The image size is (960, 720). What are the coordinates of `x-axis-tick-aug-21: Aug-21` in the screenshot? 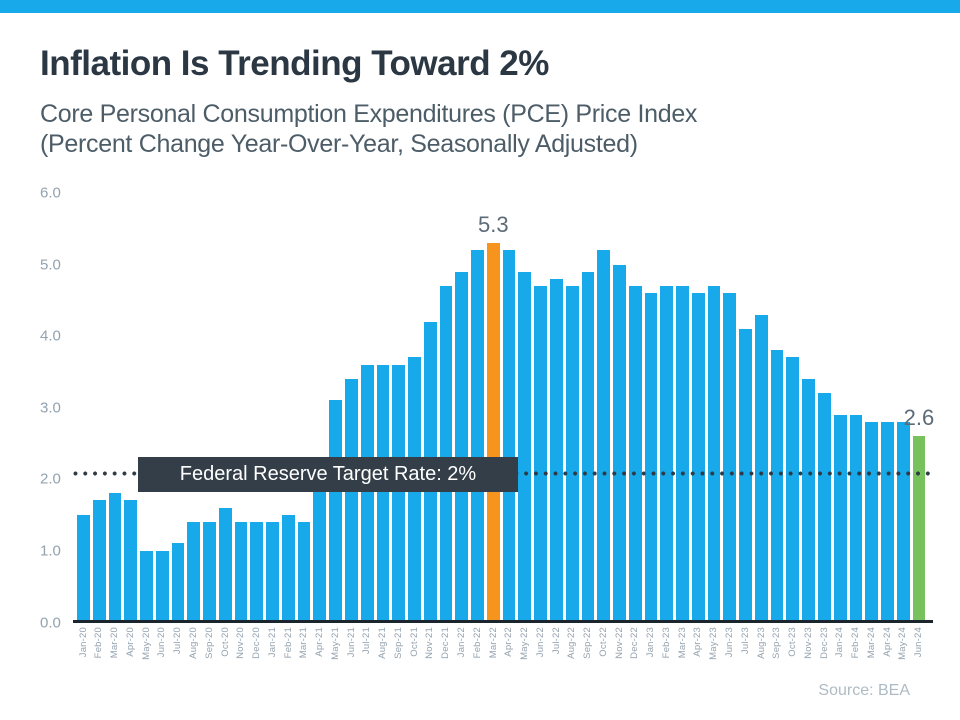 It's located at (383, 649).